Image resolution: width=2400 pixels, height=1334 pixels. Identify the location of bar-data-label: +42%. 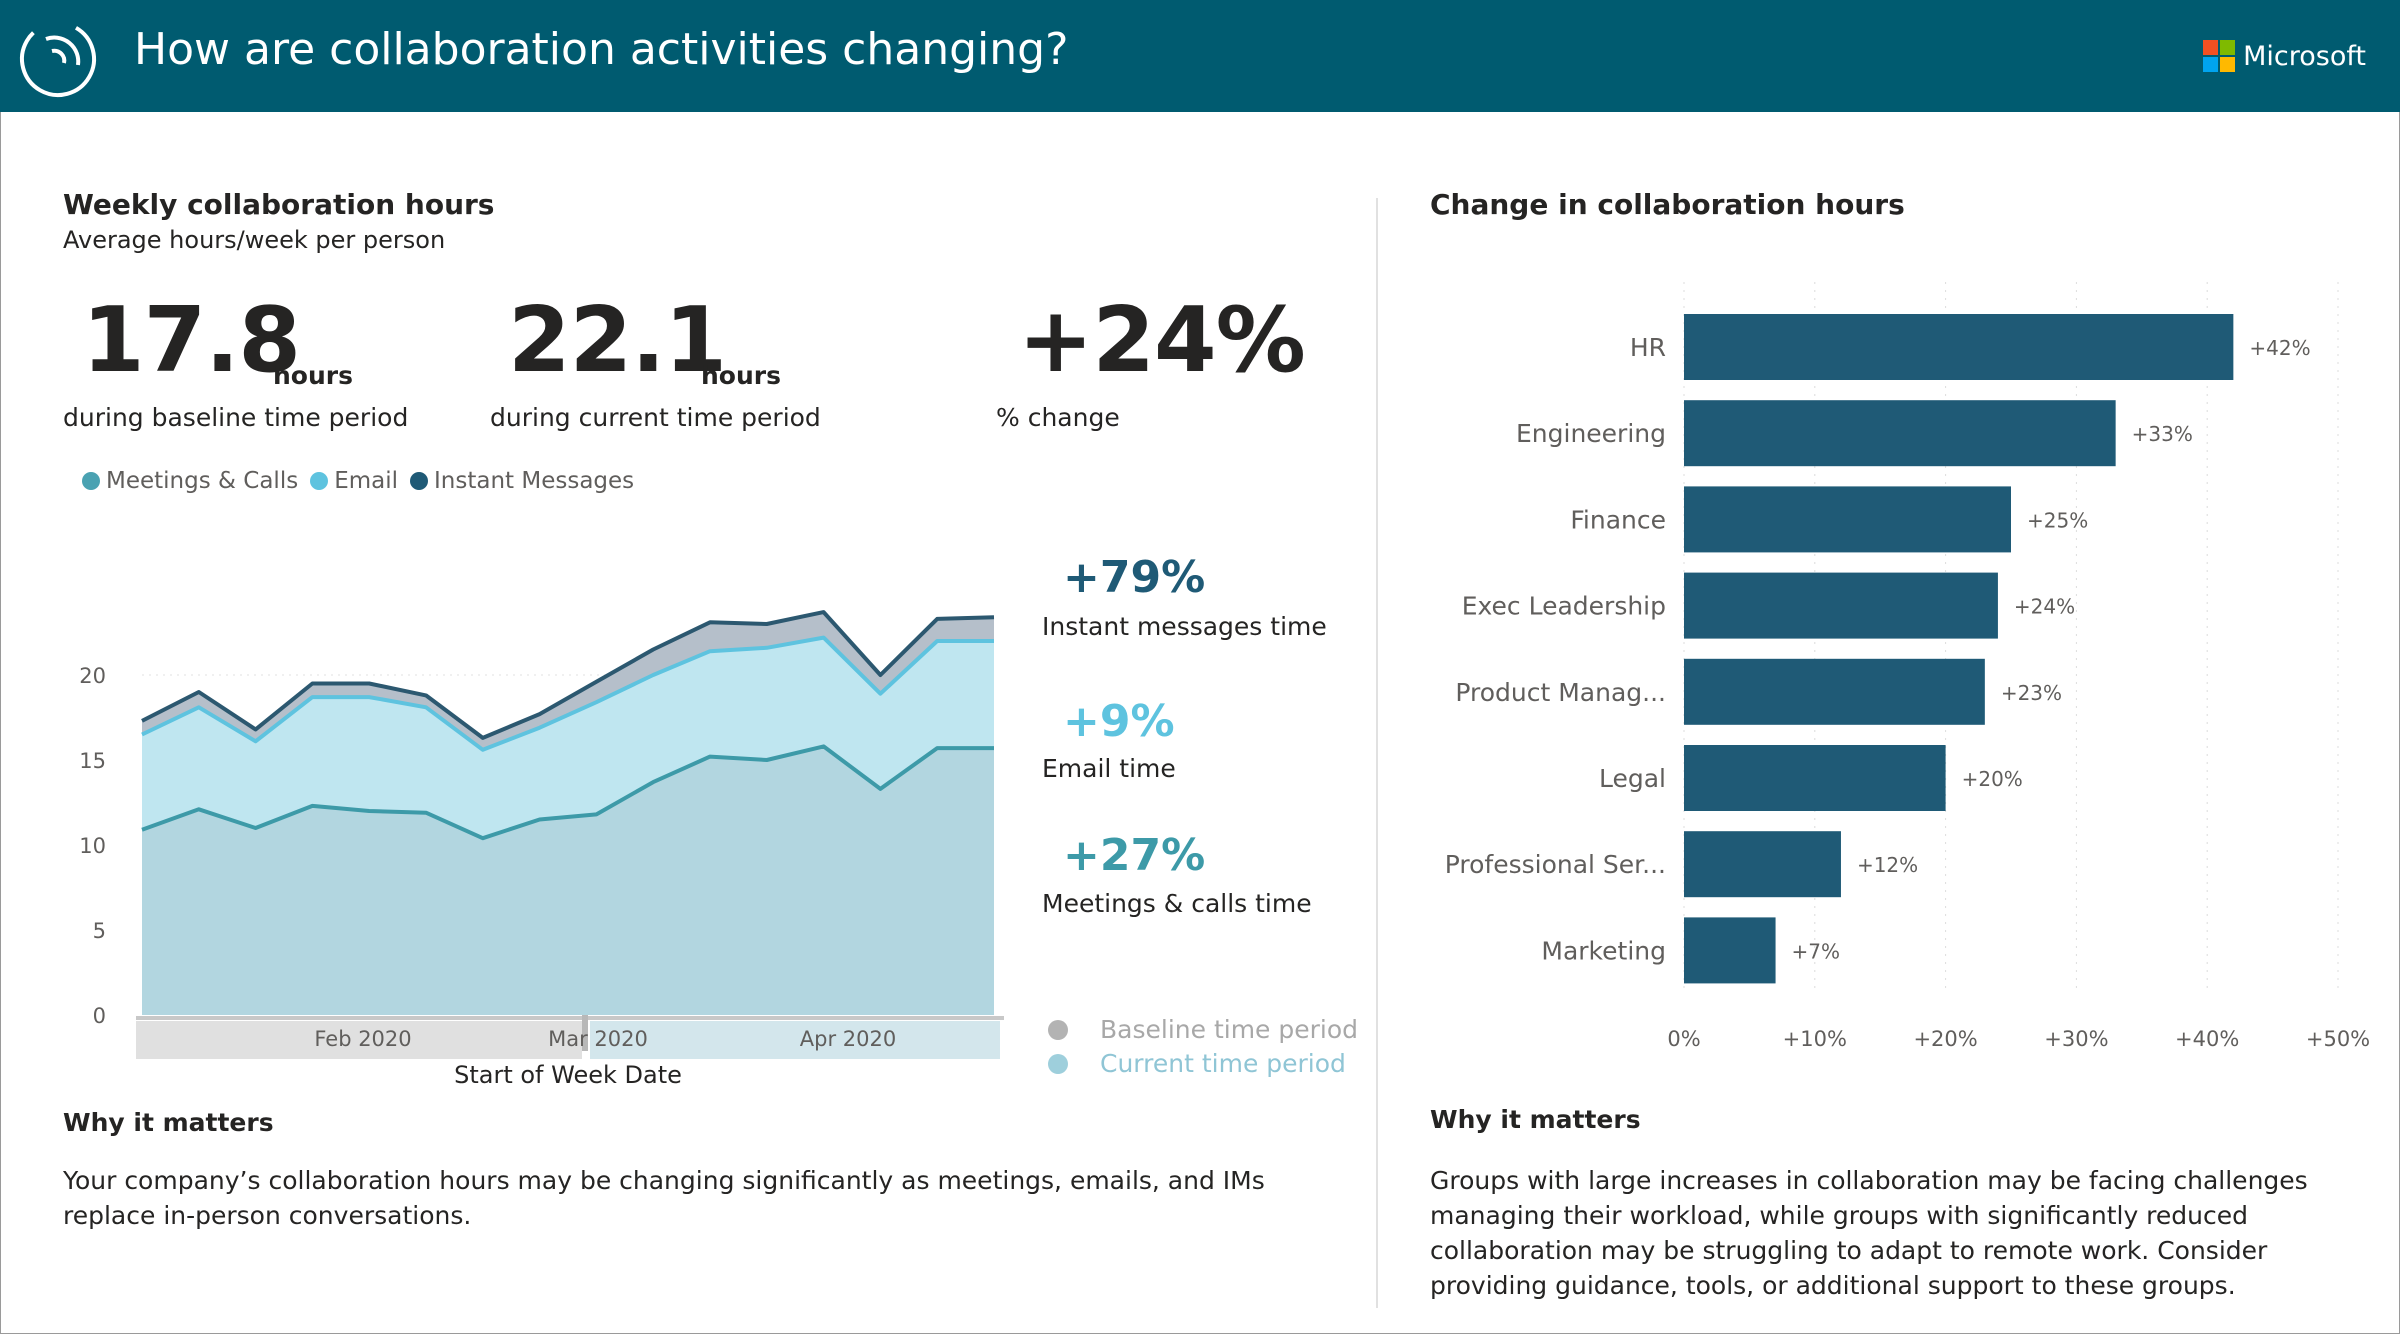
(2279, 348).